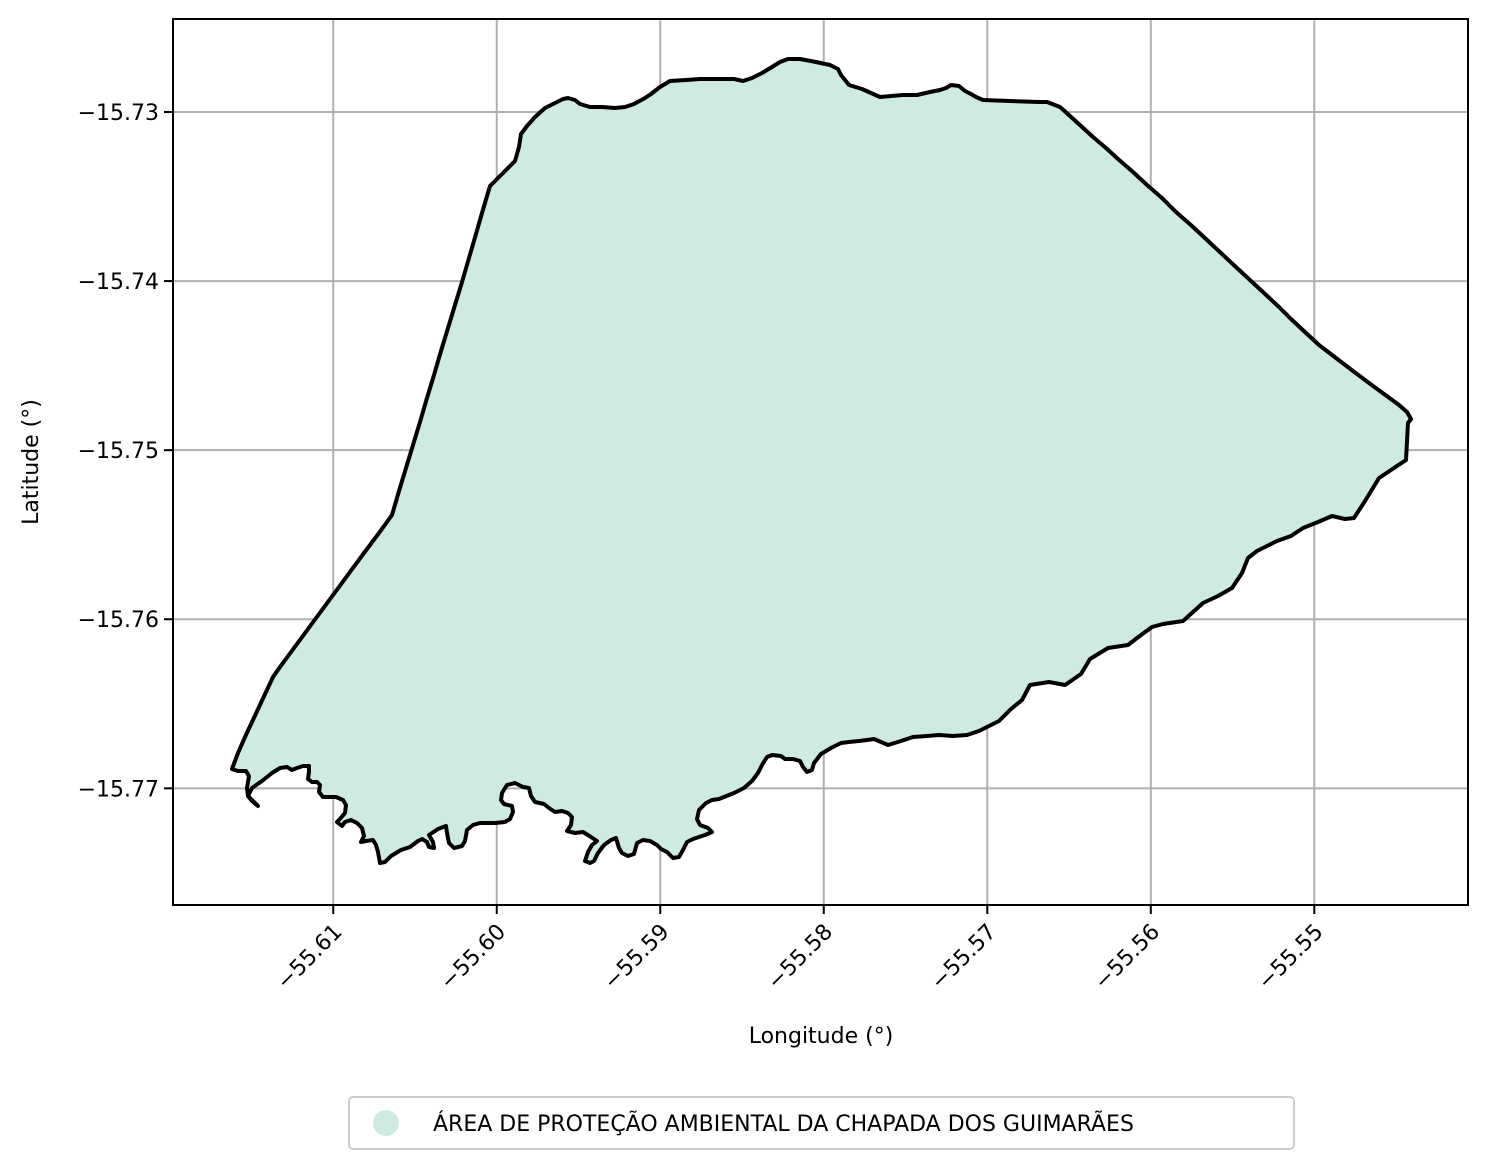  I want to click on y-tick-label: −15.75, so click(118, 451).